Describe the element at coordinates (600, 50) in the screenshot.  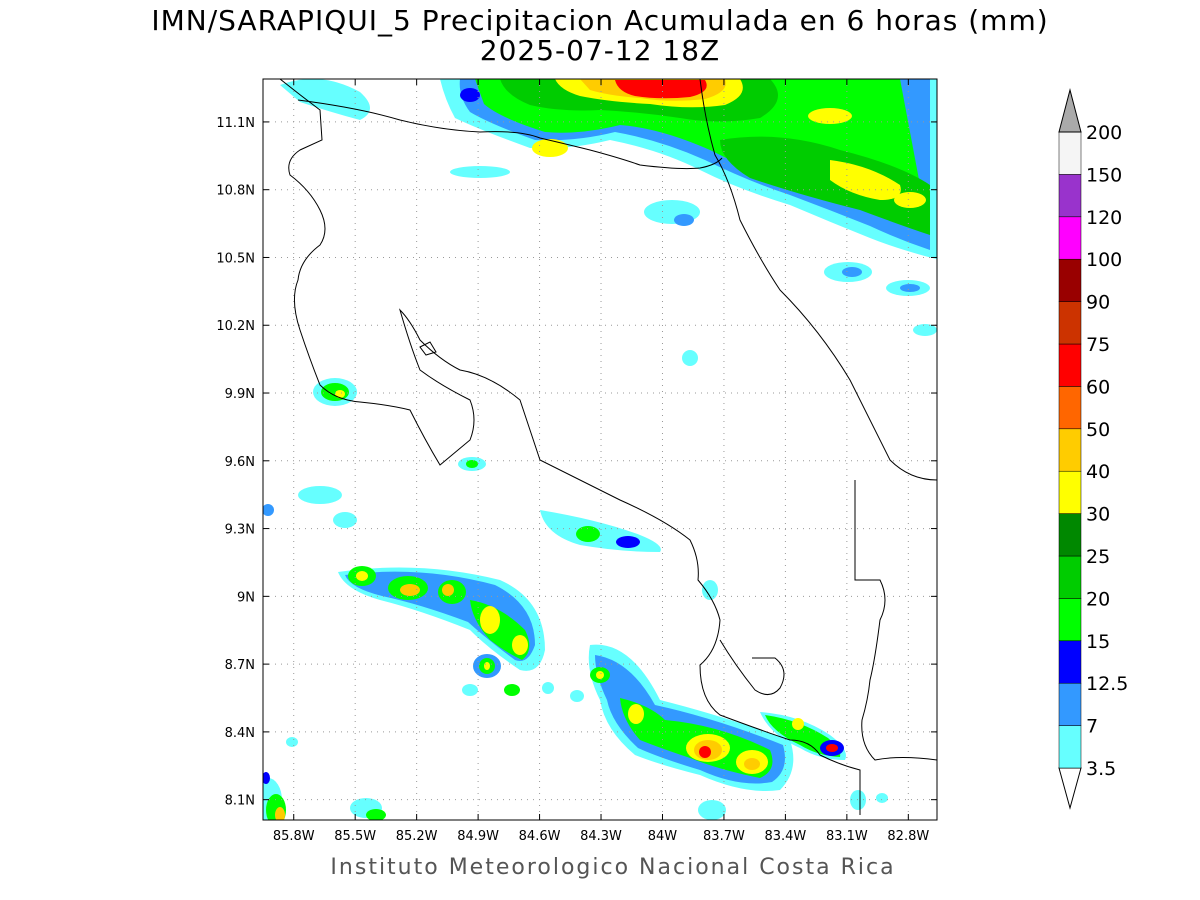
I see `map-date: 2025-07-12 18Z` at that location.